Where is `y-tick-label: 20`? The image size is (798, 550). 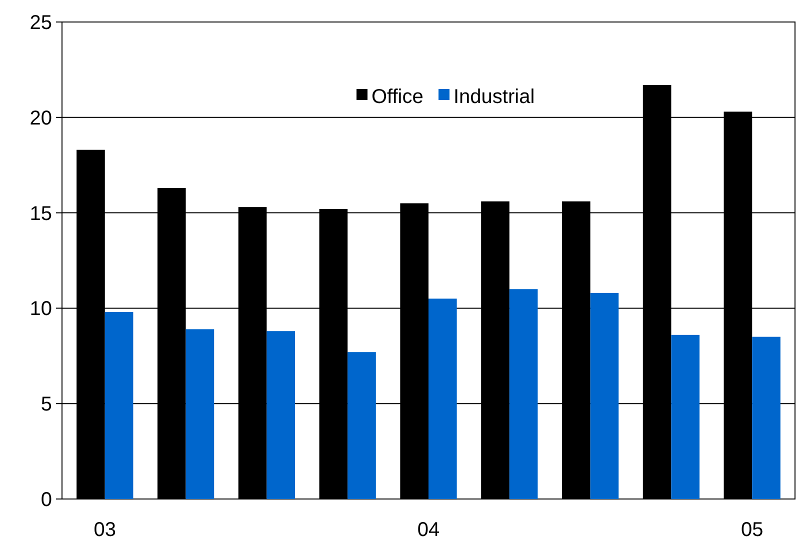
y-tick-label: 20 is located at coordinates (41, 118).